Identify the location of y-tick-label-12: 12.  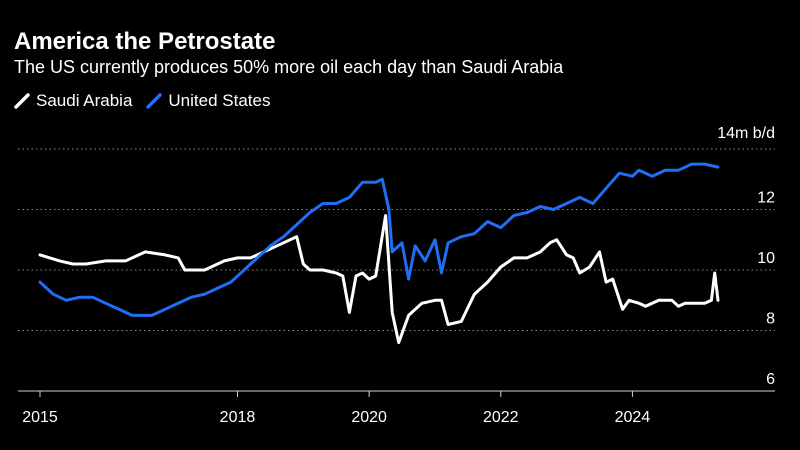
(766, 198).